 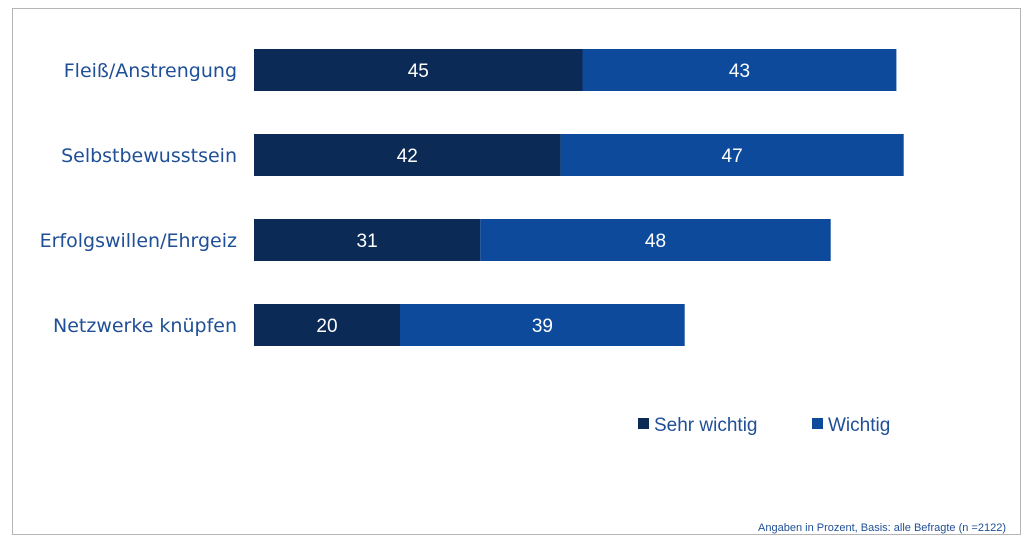 I want to click on bar-value-label: 43, so click(x=739, y=71).